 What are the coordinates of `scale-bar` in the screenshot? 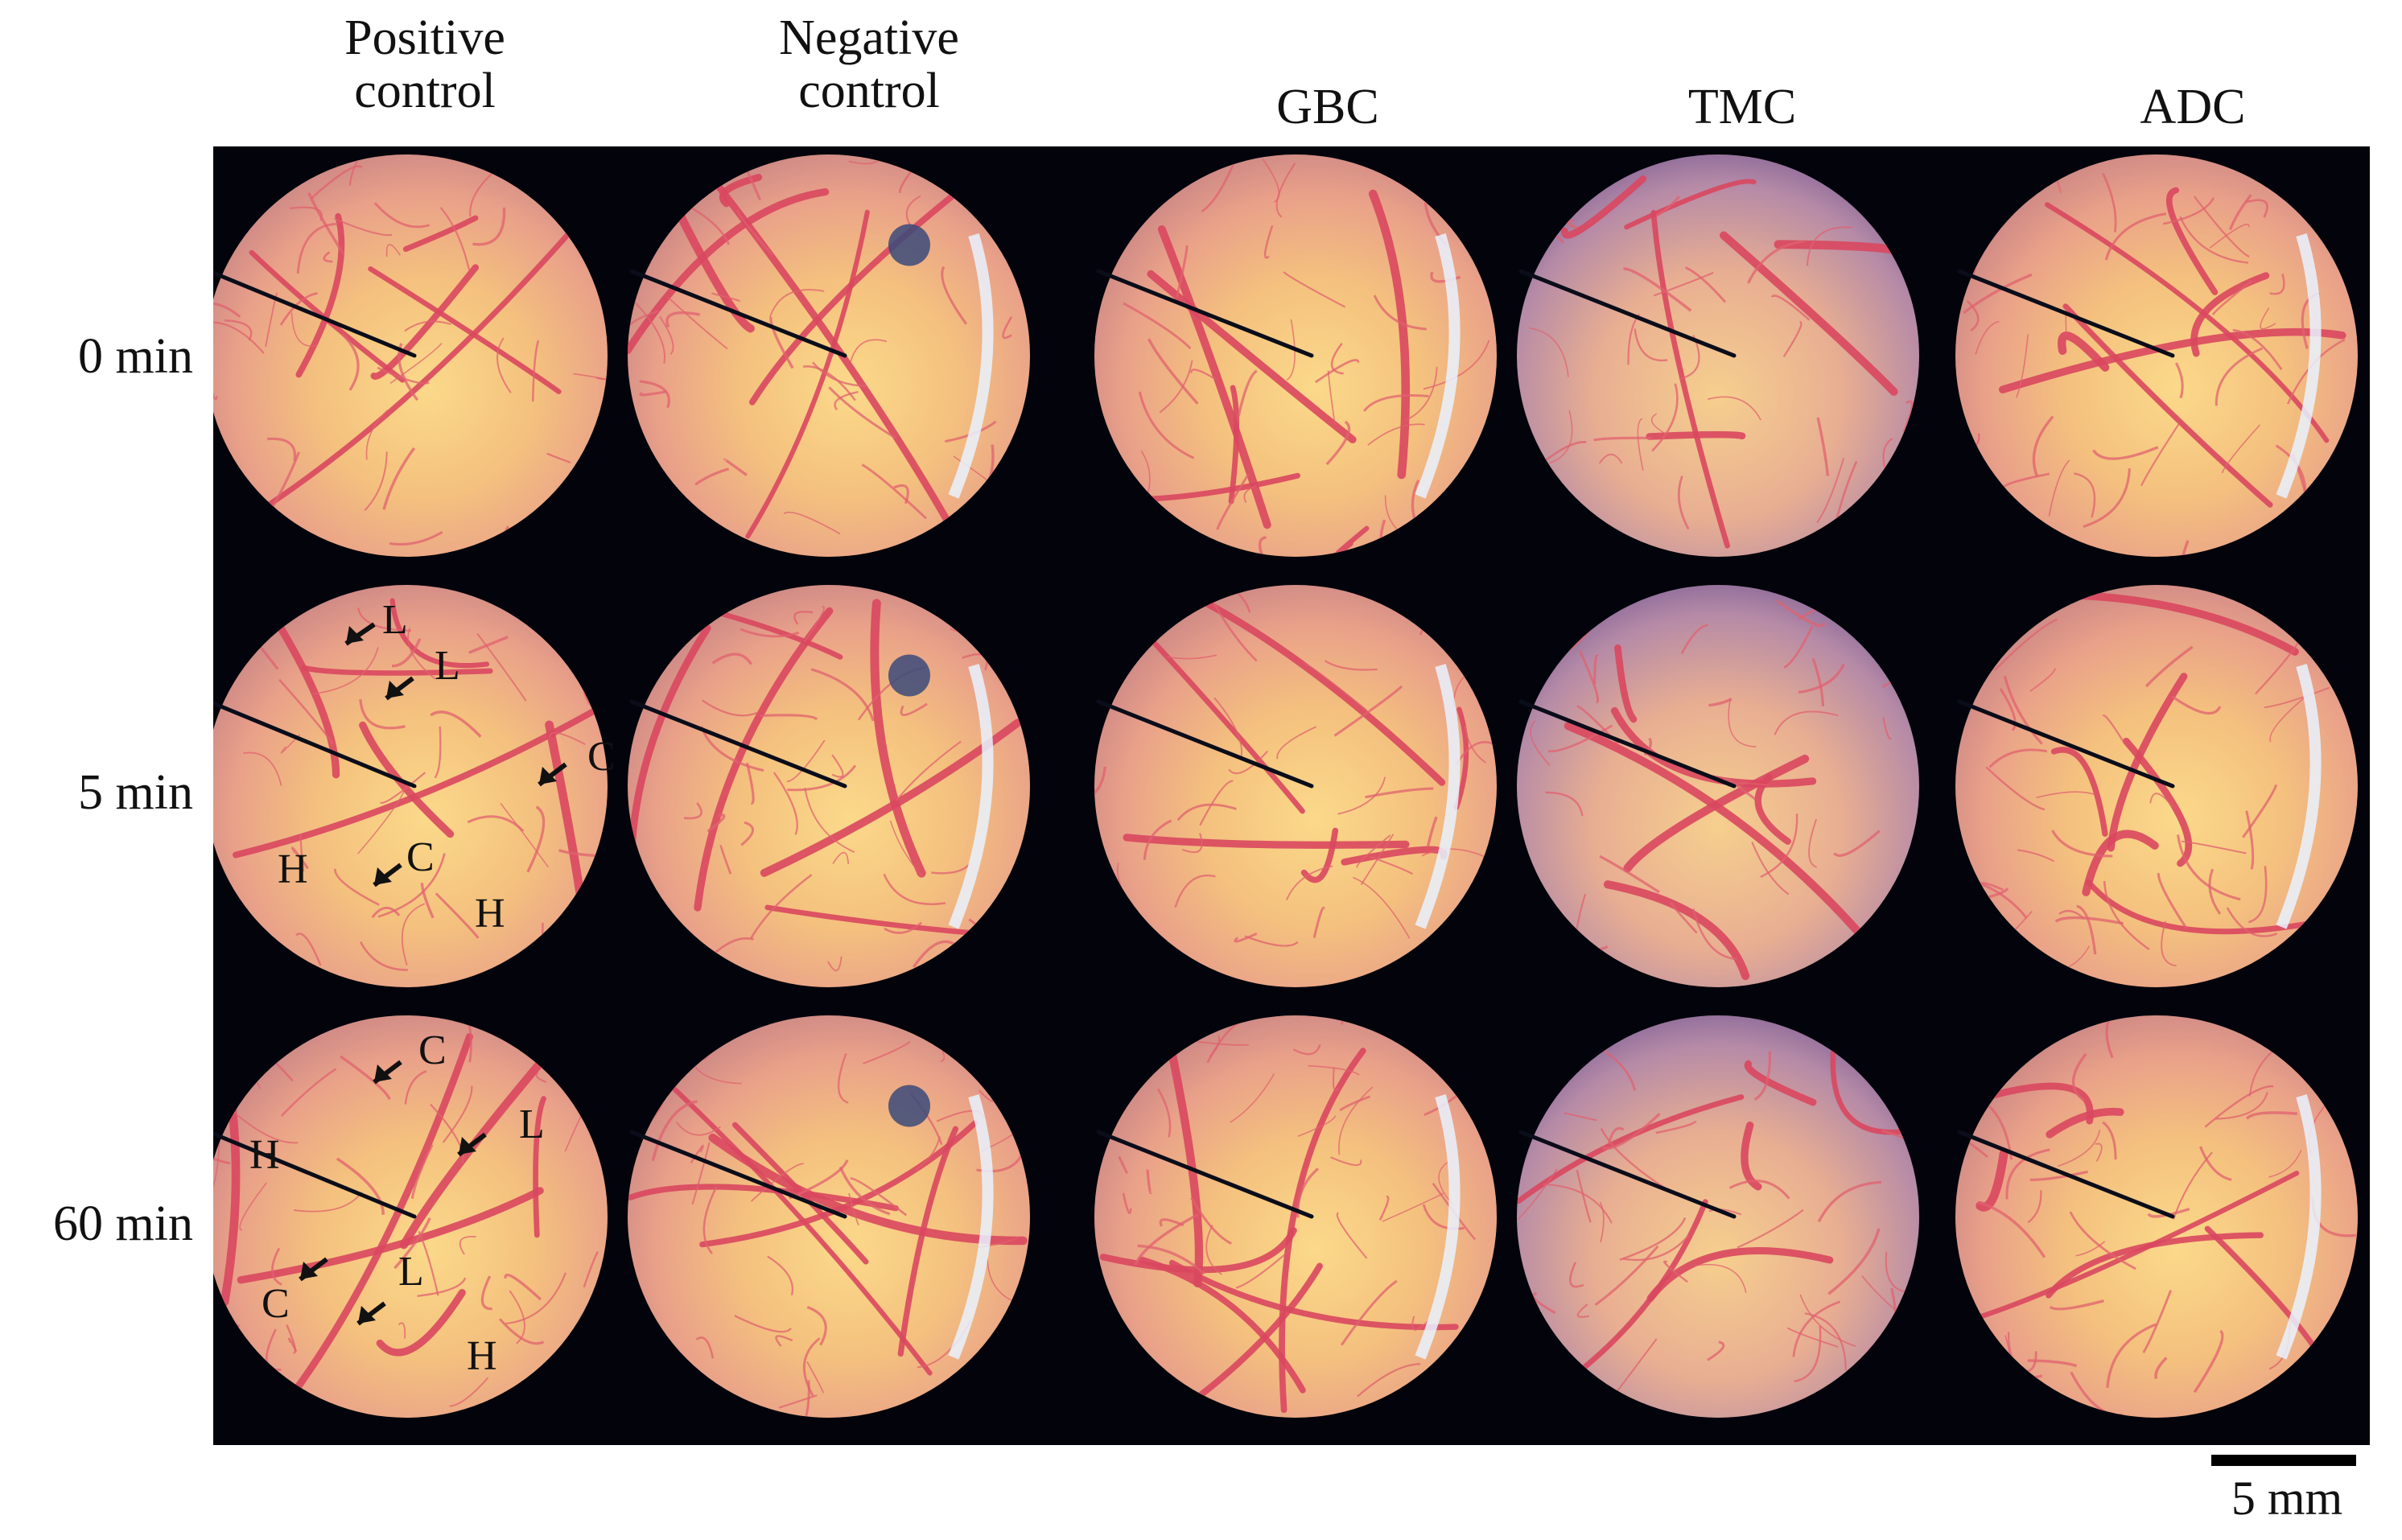 It's located at (2283, 1461).